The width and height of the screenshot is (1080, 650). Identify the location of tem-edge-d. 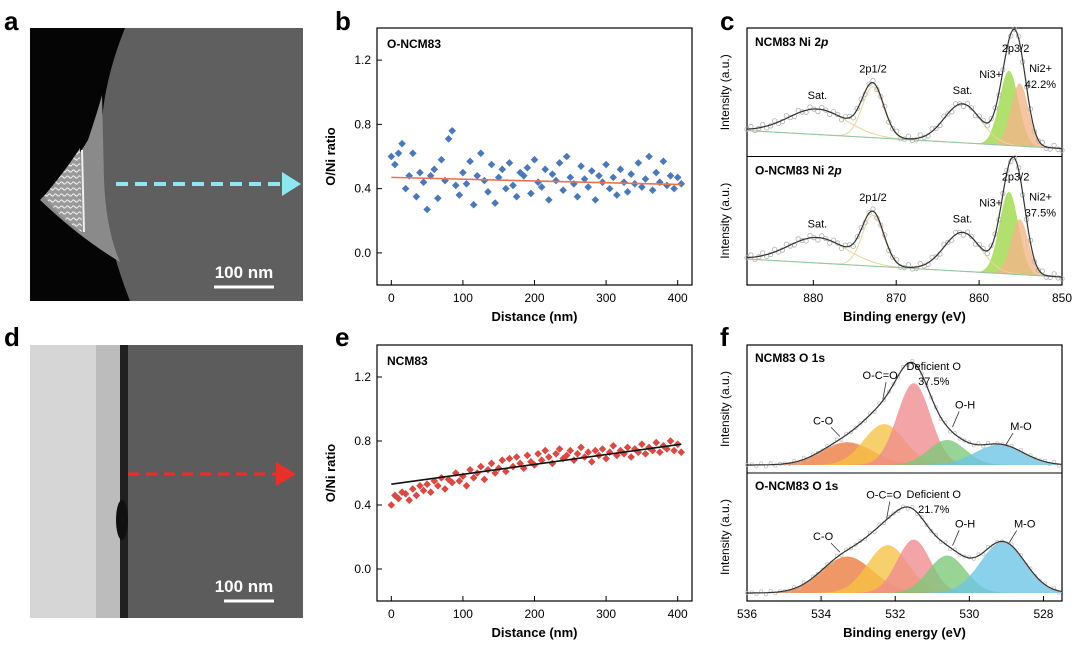
(124, 481).